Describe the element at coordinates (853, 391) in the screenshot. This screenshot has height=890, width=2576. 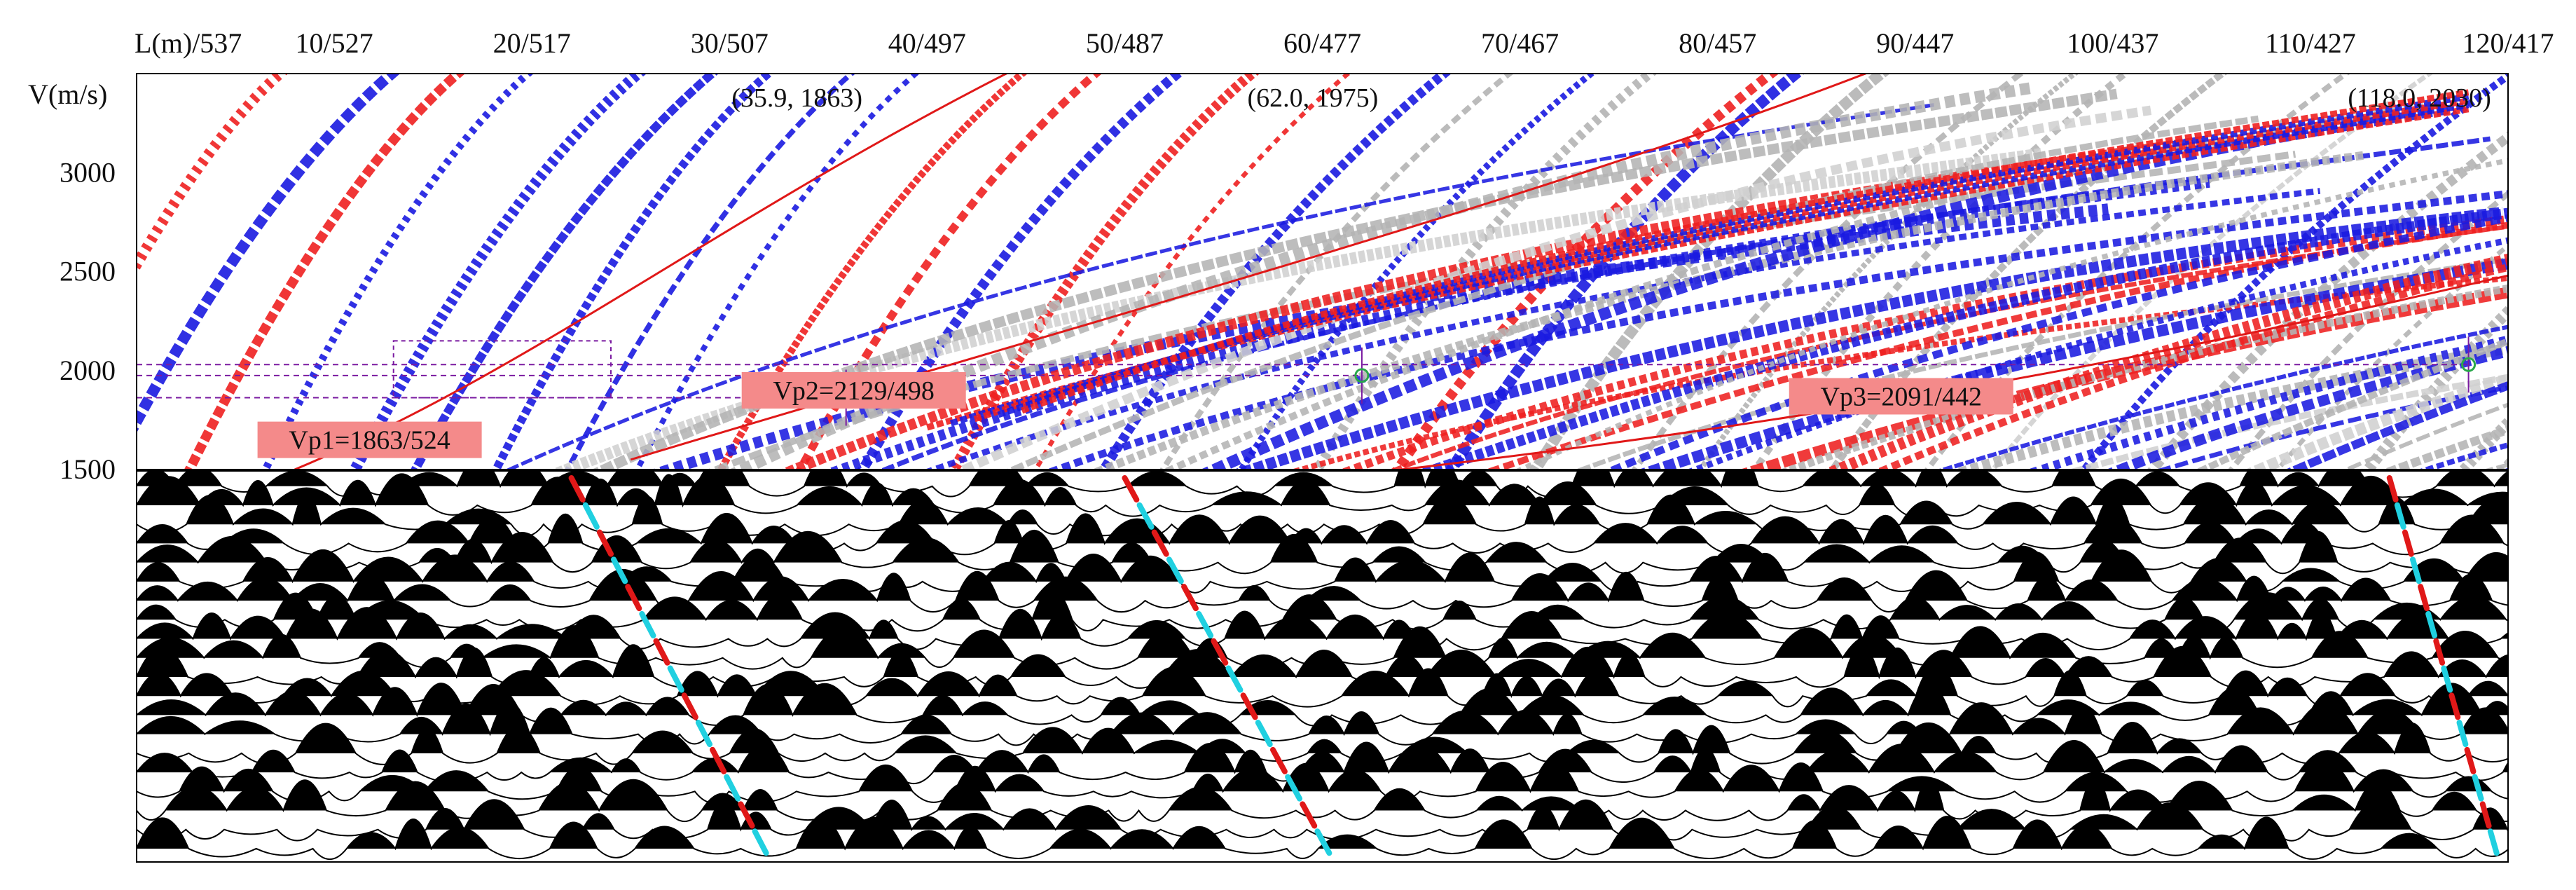
I see `velocity-label: Vp2=2129/498` at that location.